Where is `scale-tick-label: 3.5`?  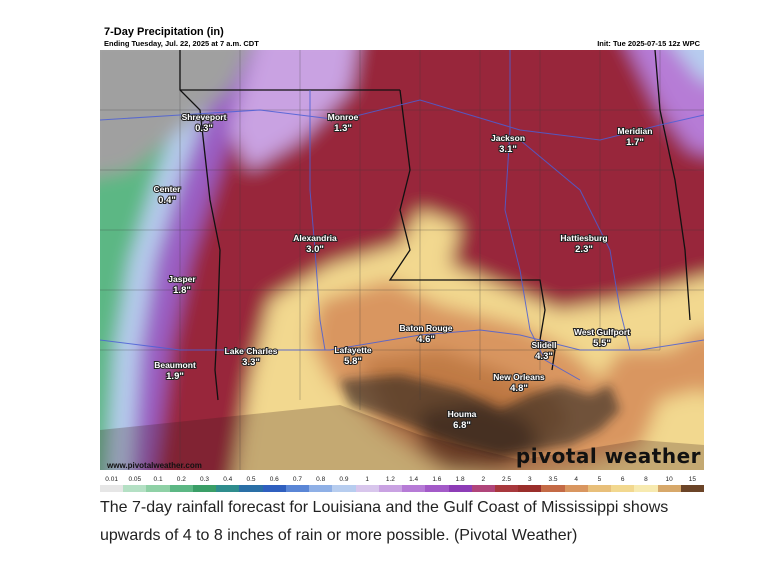 scale-tick-label: 3.5 is located at coordinates (553, 479).